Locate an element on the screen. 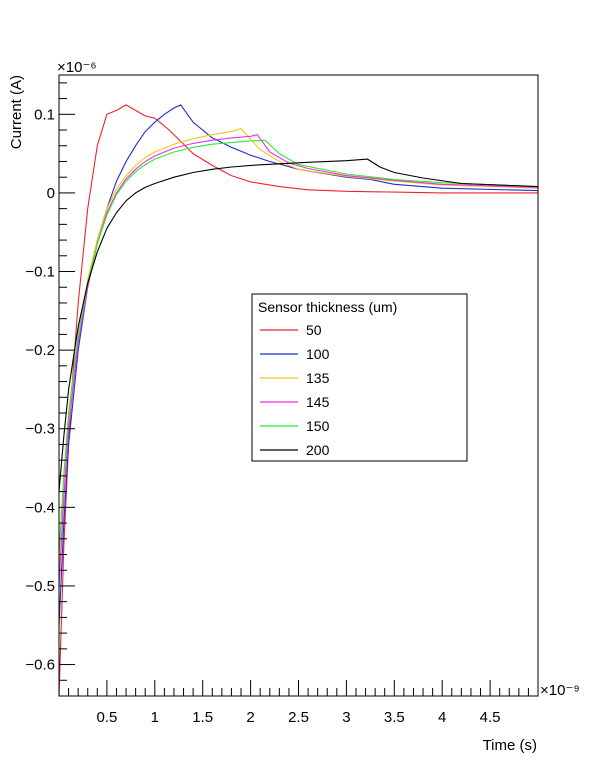 Image resolution: width=598 pixels, height=775 pixels. legend-label-135: 135 is located at coordinates (318, 378).